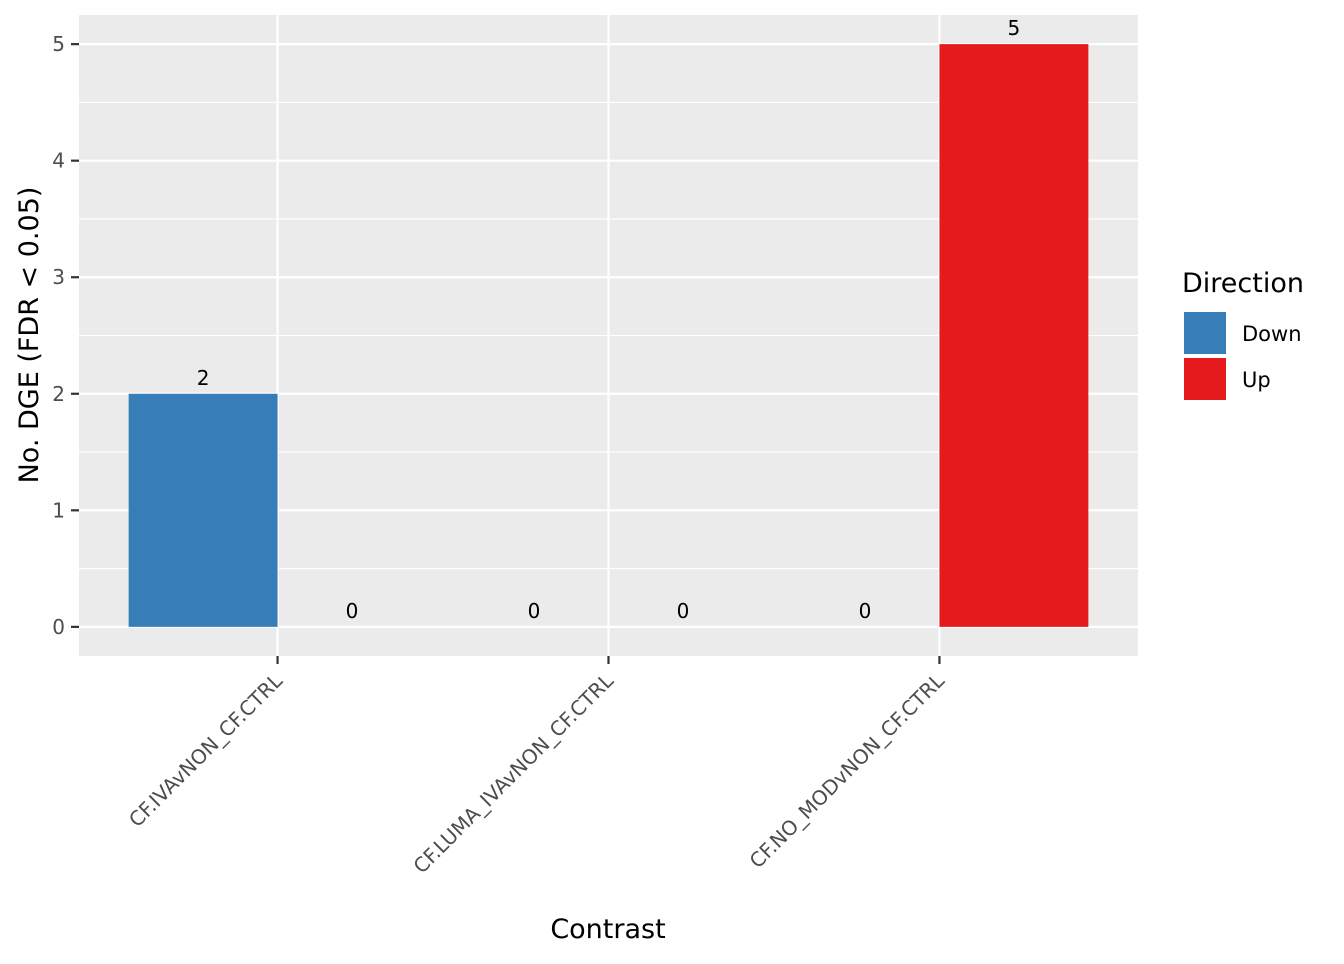 This screenshot has height=964, width=1344. I want to click on y-tick-label: 2, so click(58, 394).